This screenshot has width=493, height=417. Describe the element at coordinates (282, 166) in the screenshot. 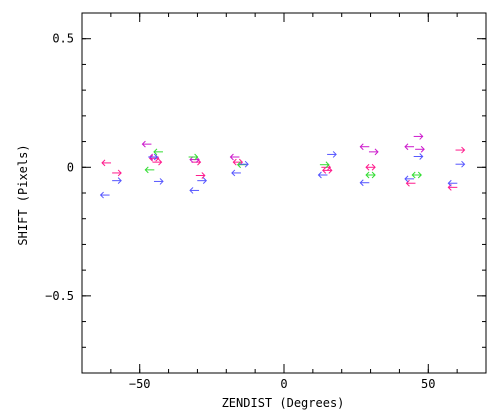

I see `data-marks` at that location.